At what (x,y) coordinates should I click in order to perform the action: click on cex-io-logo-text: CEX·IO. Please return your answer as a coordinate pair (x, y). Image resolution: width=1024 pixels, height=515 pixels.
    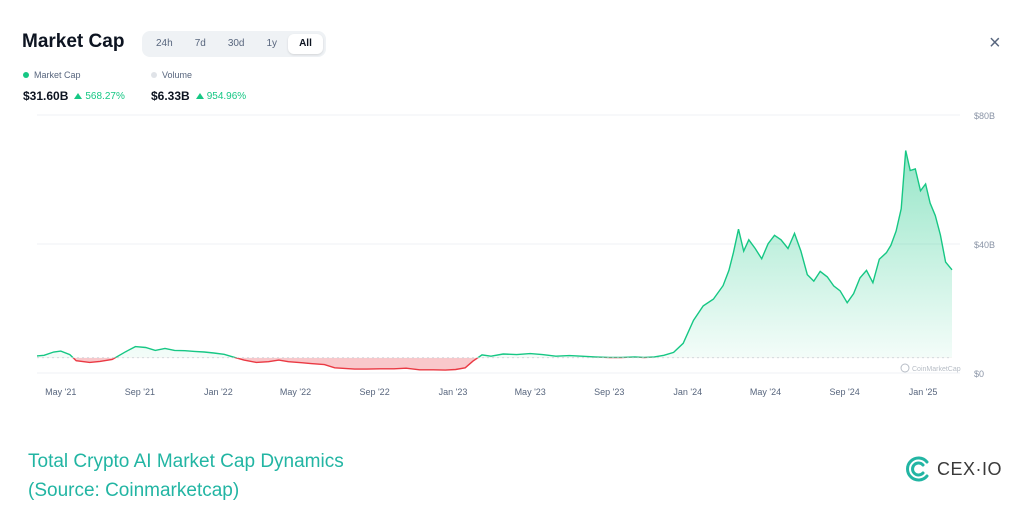
    Looking at the image, I should click on (970, 468).